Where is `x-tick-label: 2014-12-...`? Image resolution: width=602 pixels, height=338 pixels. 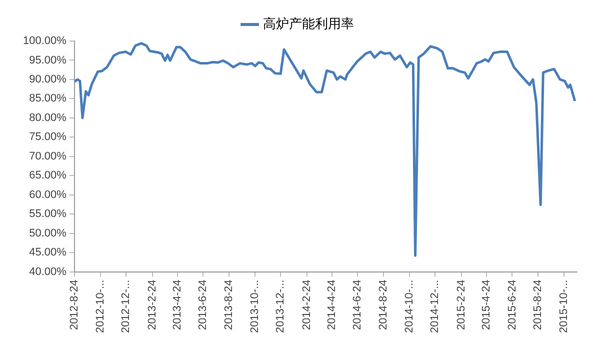 x-tick-label: 2014-12-... is located at coordinates (435, 306).